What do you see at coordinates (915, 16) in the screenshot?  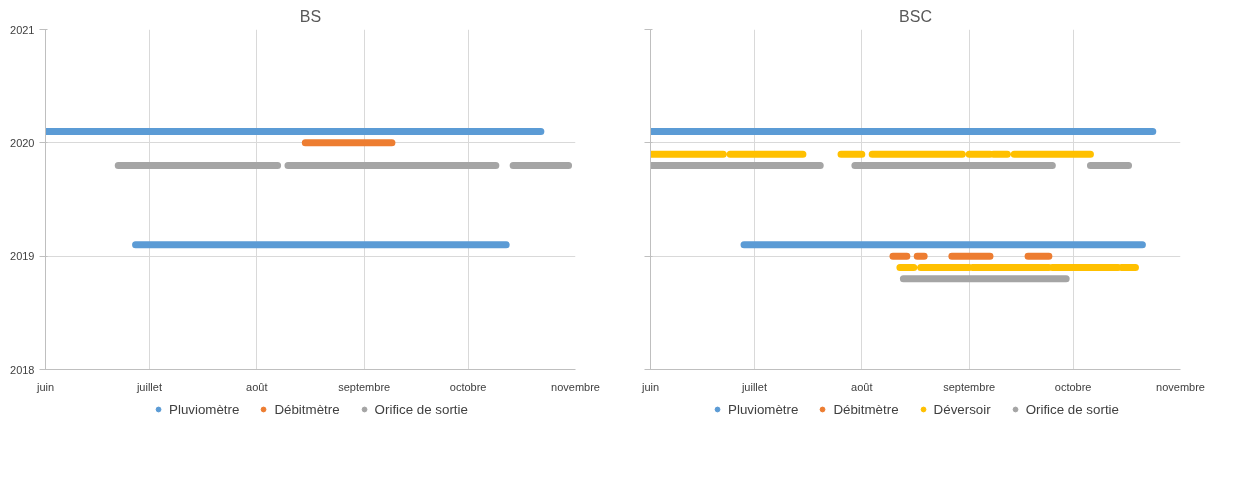 I see `chart-title: BSC` at bounding box center [915, 16].